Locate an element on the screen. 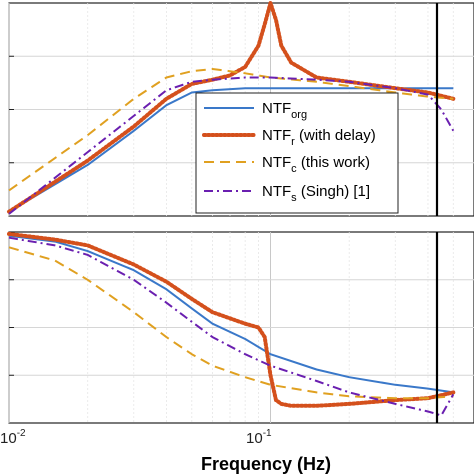  legend-label-ntf-r-sub: r is located at coordinates (293, 142).